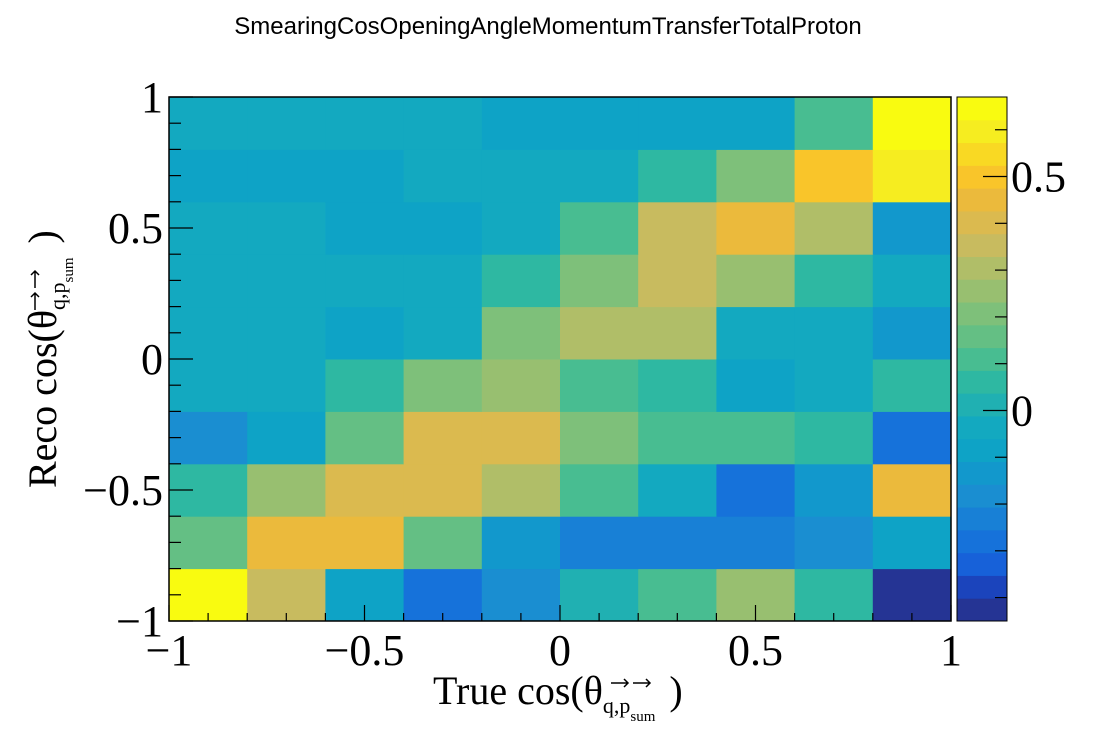 Image resolution: width=1120 pixels, height=740 pixels. I want to click on y-axis-label: Reco cos(θq,psum), so click(48, 359).